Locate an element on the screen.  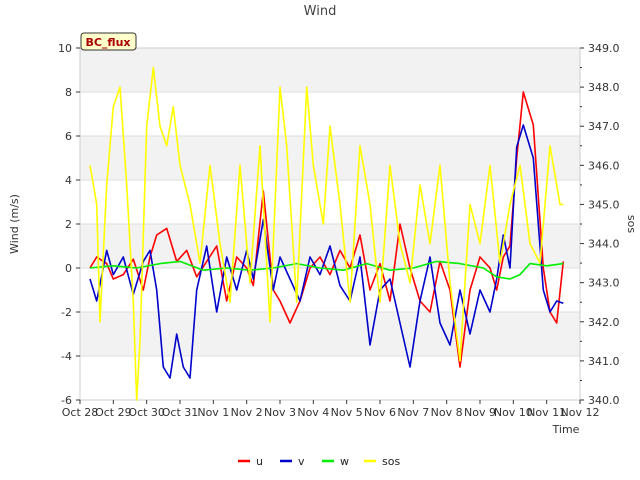
badge: BC_flux is located at coordinates (108, 41).